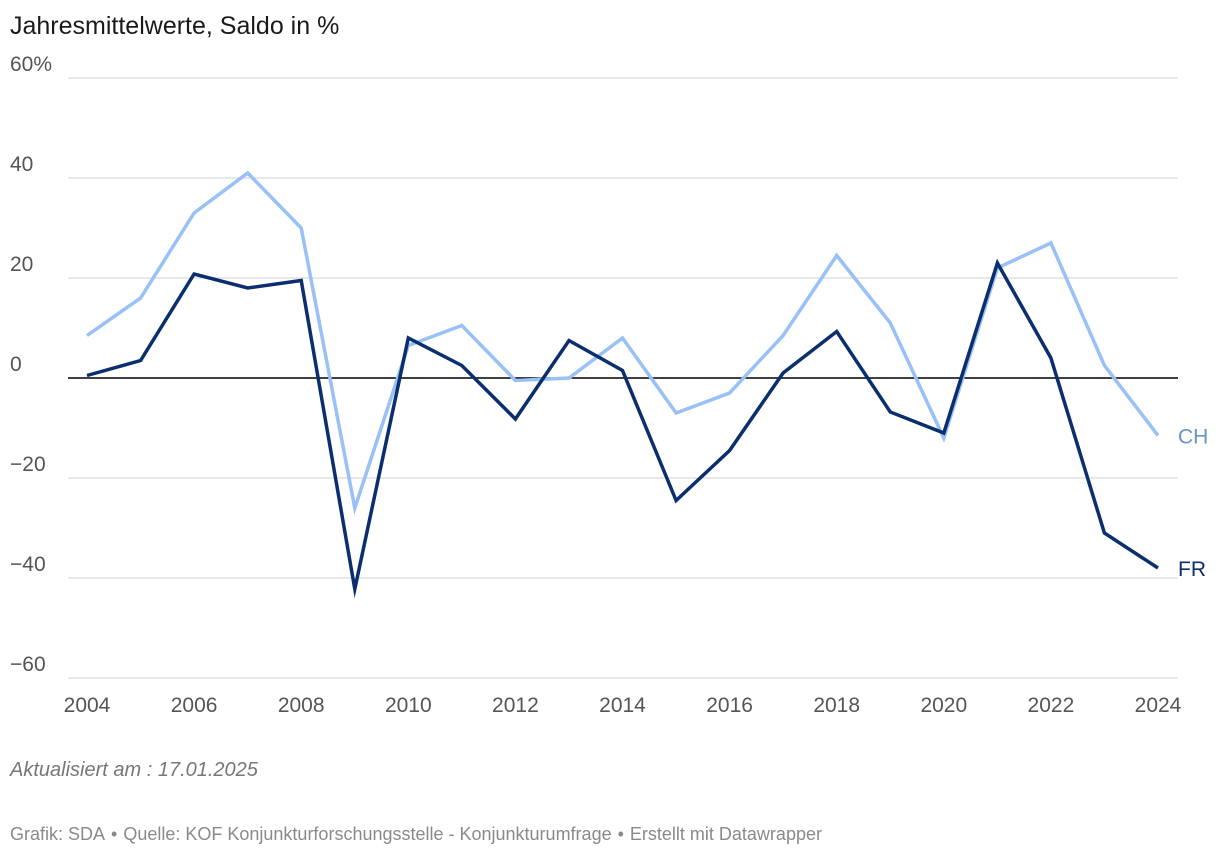 The width and height of the screenshot is (1220, 860). I want to click on x-tick-label: 2016, so click(729, 705).